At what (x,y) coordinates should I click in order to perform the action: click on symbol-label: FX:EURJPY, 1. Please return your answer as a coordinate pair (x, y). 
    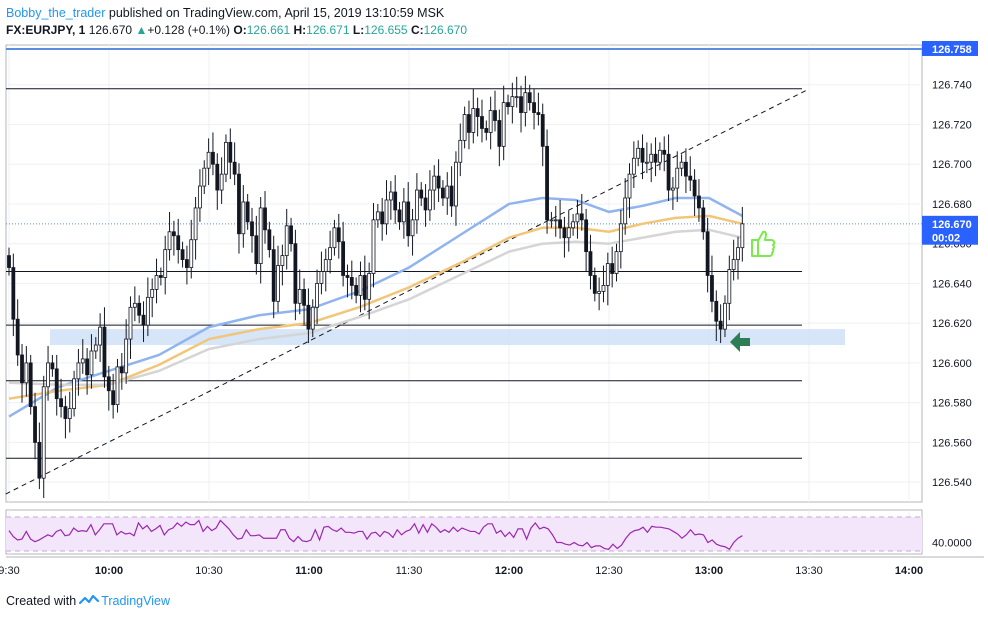
    Looking at the image, I should click on (46, 30).